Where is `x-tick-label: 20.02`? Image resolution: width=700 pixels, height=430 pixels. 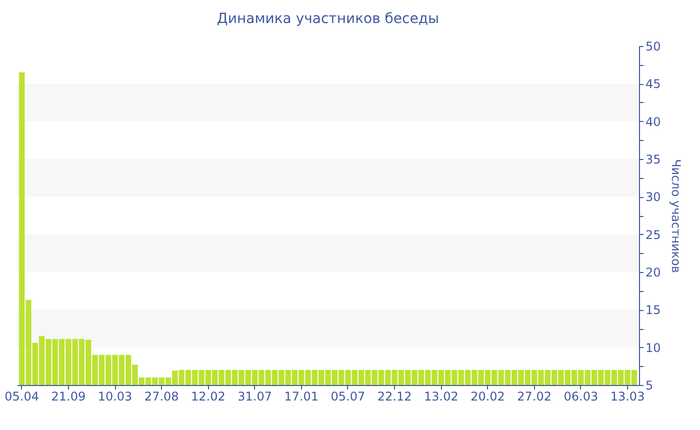 x-tick-label: 20.02 is located at coordinates (487, 397).